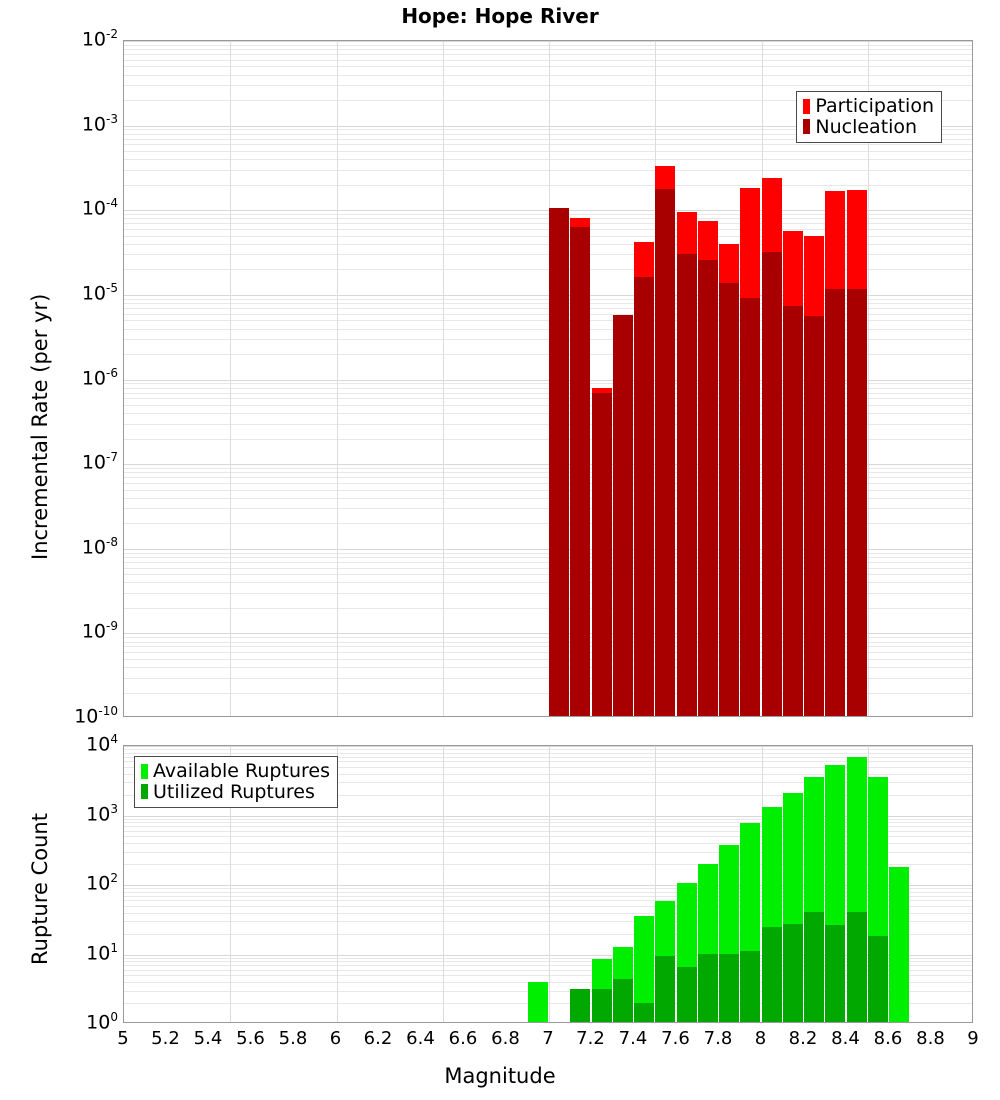 Image resolution: width=1000 pixels, height=1100 pixels. Describe the element at coordinates (99, 208) in the screenshot. I see `y-tick-label: 10⁻⁴` at that location.